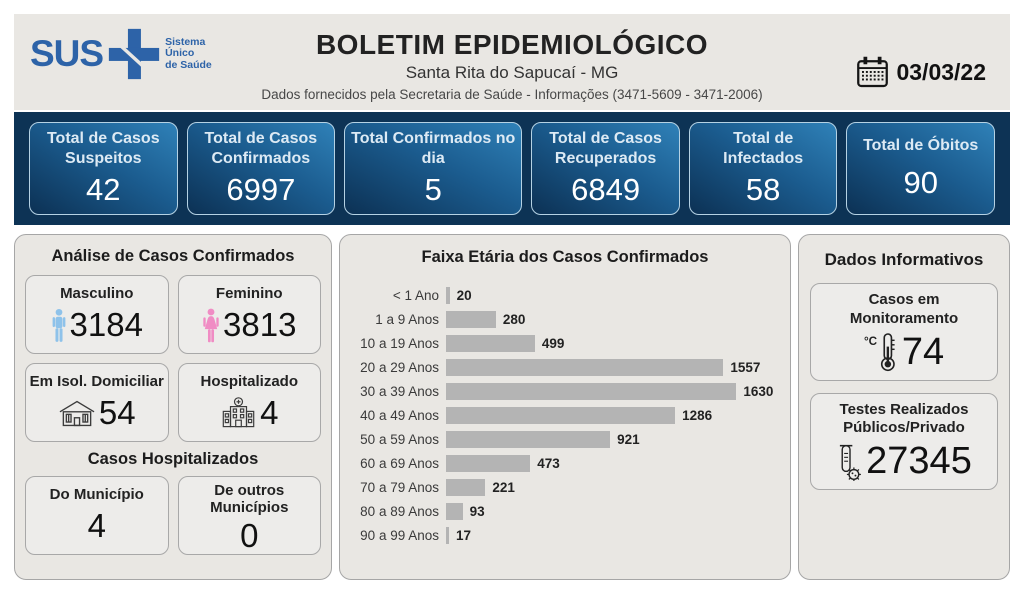 Image resolution: width=1024 pixels, height=607 pixels. I want to click on monitoring-value: 74, so click(923, 351).